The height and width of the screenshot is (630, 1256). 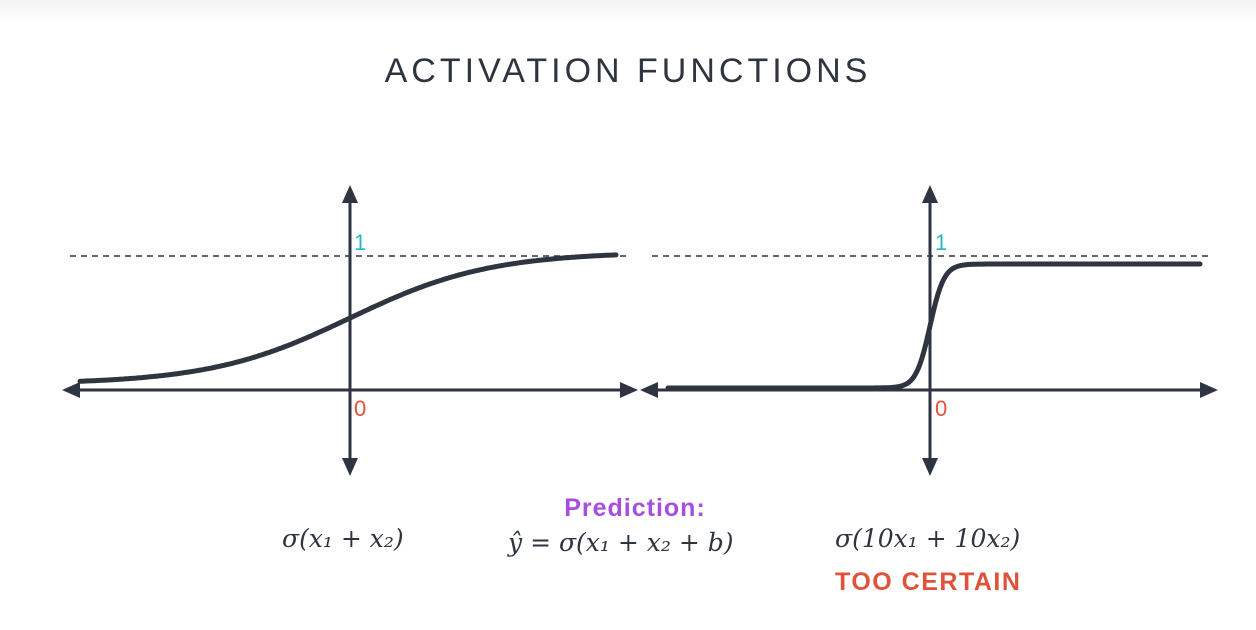 What do you see at coordinates (350, 194) in the screenshot?
I see `left-y-axis-arrow-up` at bounding box center [350, 194].